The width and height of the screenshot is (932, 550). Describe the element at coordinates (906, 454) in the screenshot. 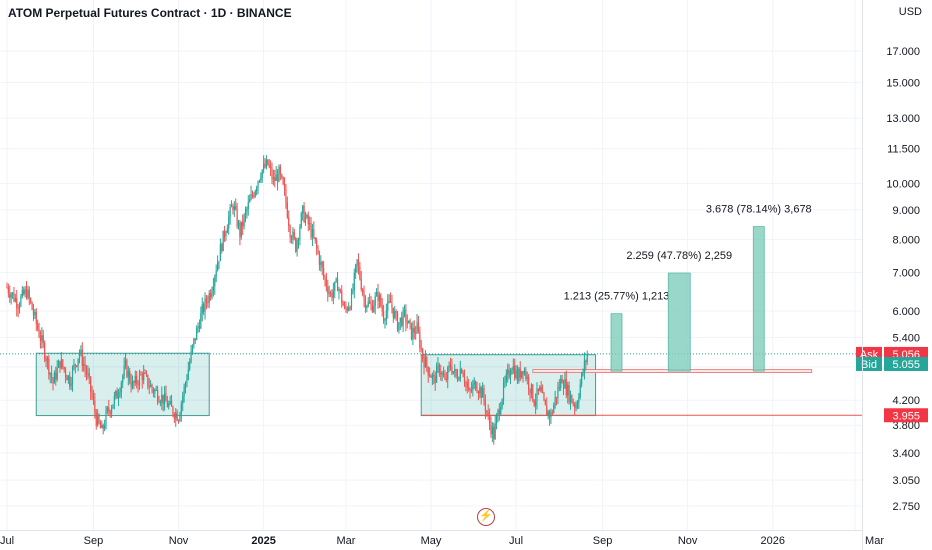

I see `y-tick-label: 3.400` at that location.